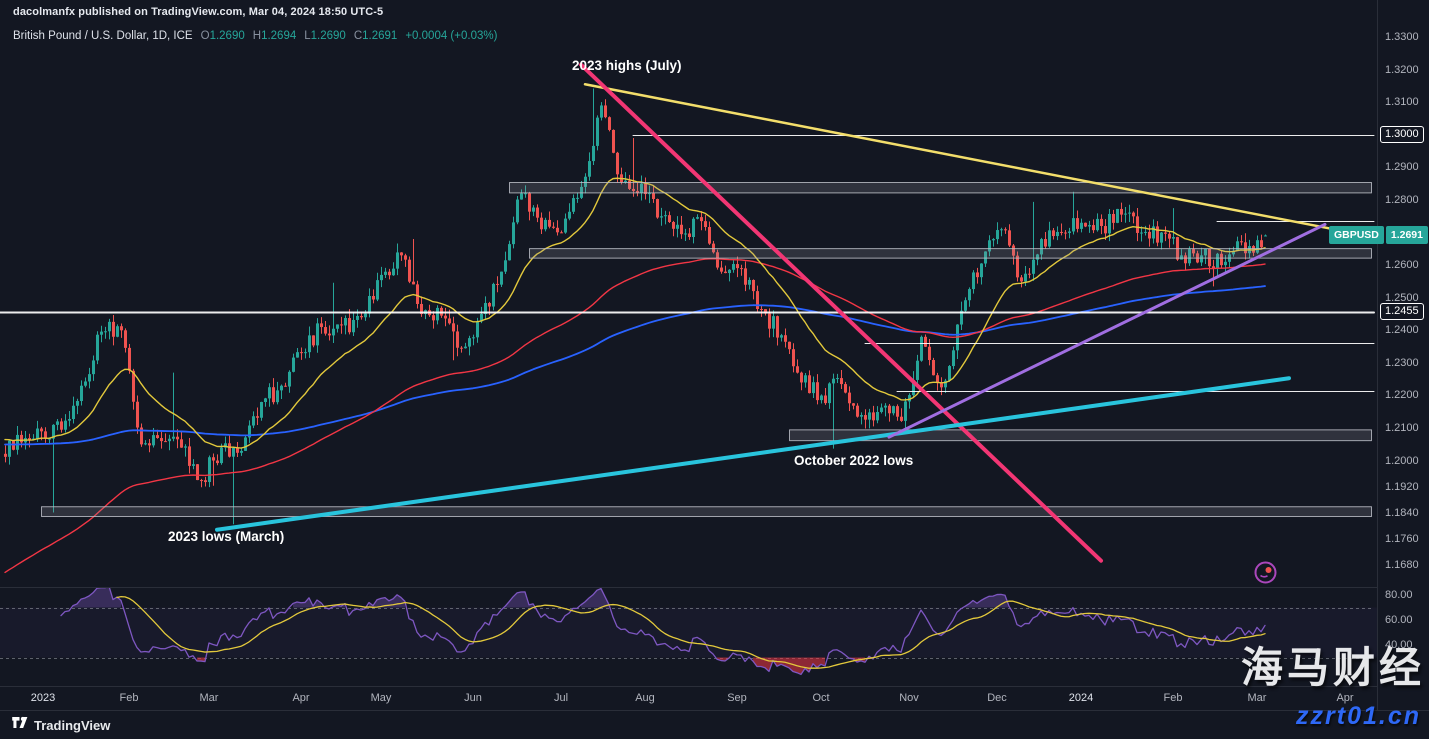 The width and height of the screenshot is (1429, 739). What do you see at coordinates (1402, 167) in the screenshot?
I see `price-tick: 1.2900` at bounding box center [1402, 167].